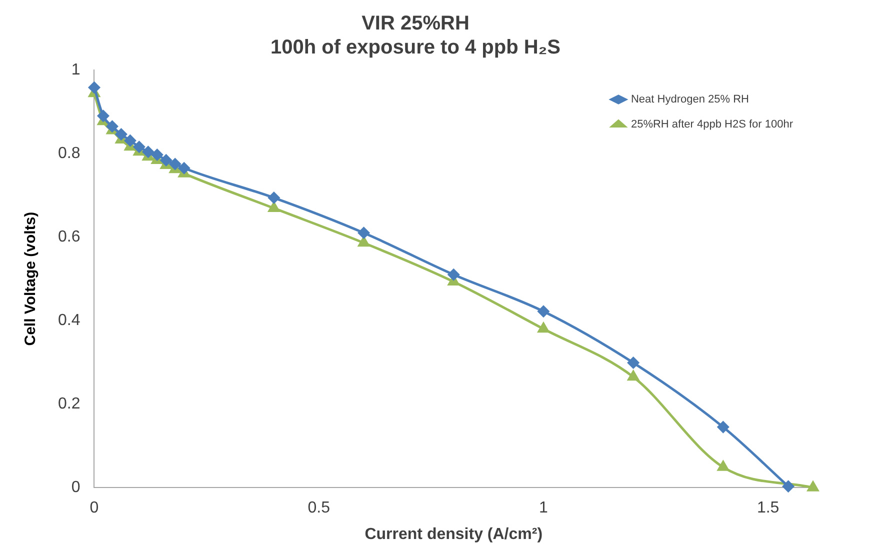 The height and width of the screenshot is (560, 871). I want to click on y-tick-label: 0.2, so click(69, 403).